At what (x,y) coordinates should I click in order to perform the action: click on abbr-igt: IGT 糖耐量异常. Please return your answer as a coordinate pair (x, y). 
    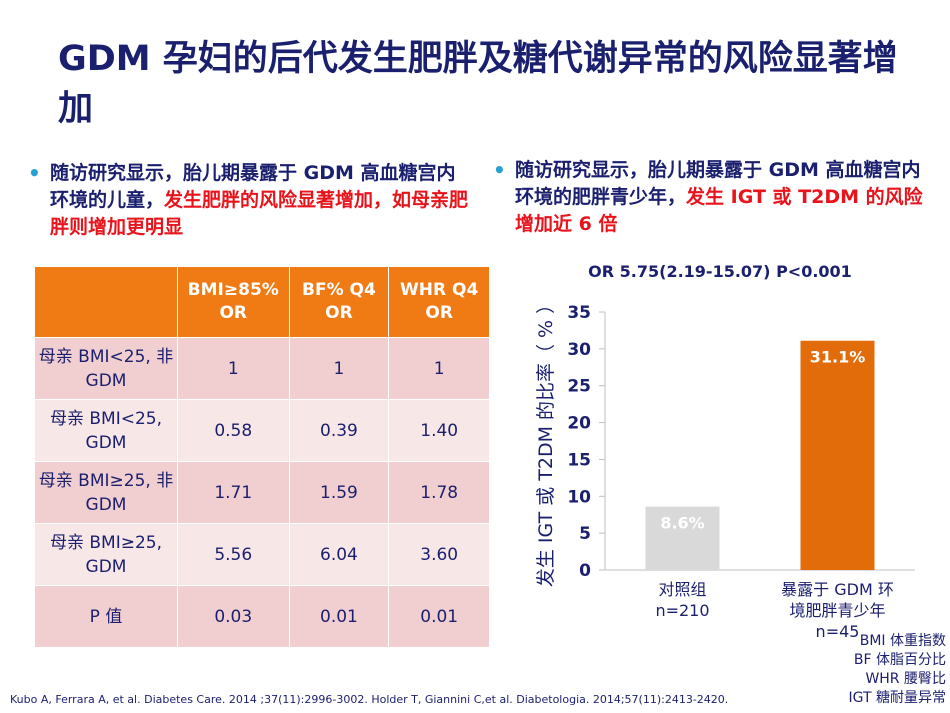
    Looking at the image, I should click on (897, 698).